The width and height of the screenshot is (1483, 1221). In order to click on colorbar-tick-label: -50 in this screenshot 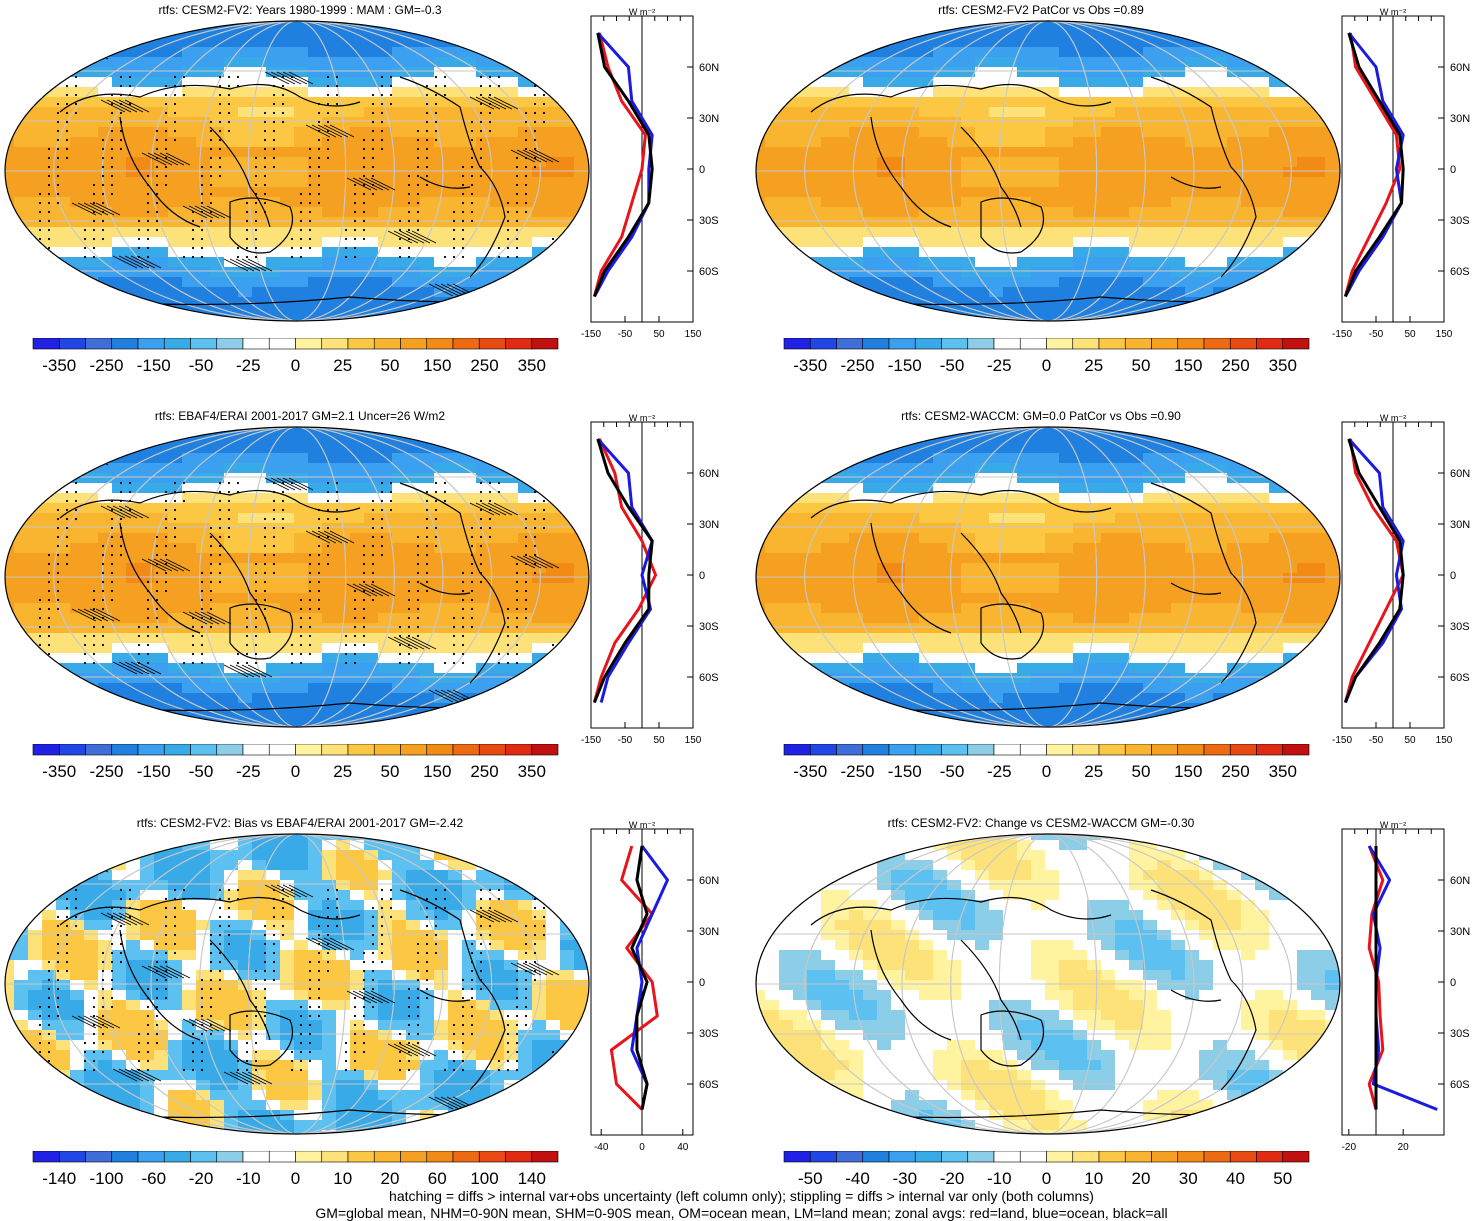, I will do `click(952, 771)`.